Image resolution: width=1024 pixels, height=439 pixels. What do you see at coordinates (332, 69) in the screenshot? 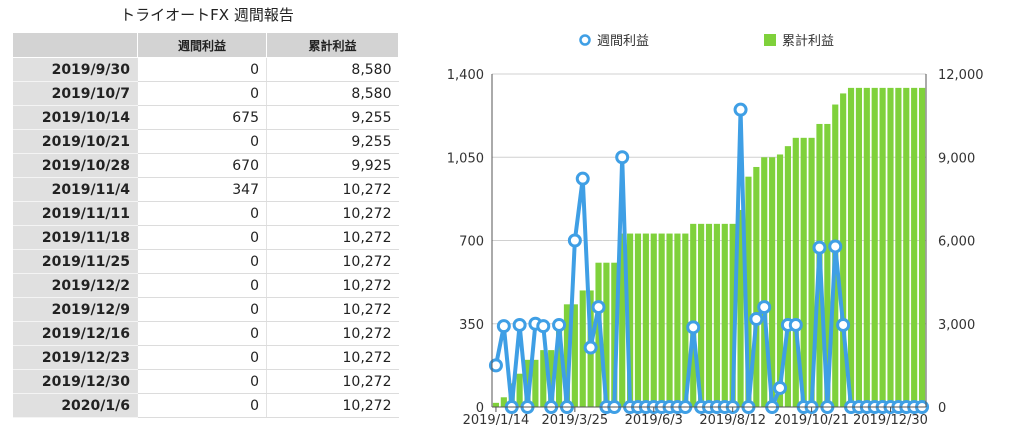
I see `row-cumulative-profit: 8,580` at bounding box center [332, 69].